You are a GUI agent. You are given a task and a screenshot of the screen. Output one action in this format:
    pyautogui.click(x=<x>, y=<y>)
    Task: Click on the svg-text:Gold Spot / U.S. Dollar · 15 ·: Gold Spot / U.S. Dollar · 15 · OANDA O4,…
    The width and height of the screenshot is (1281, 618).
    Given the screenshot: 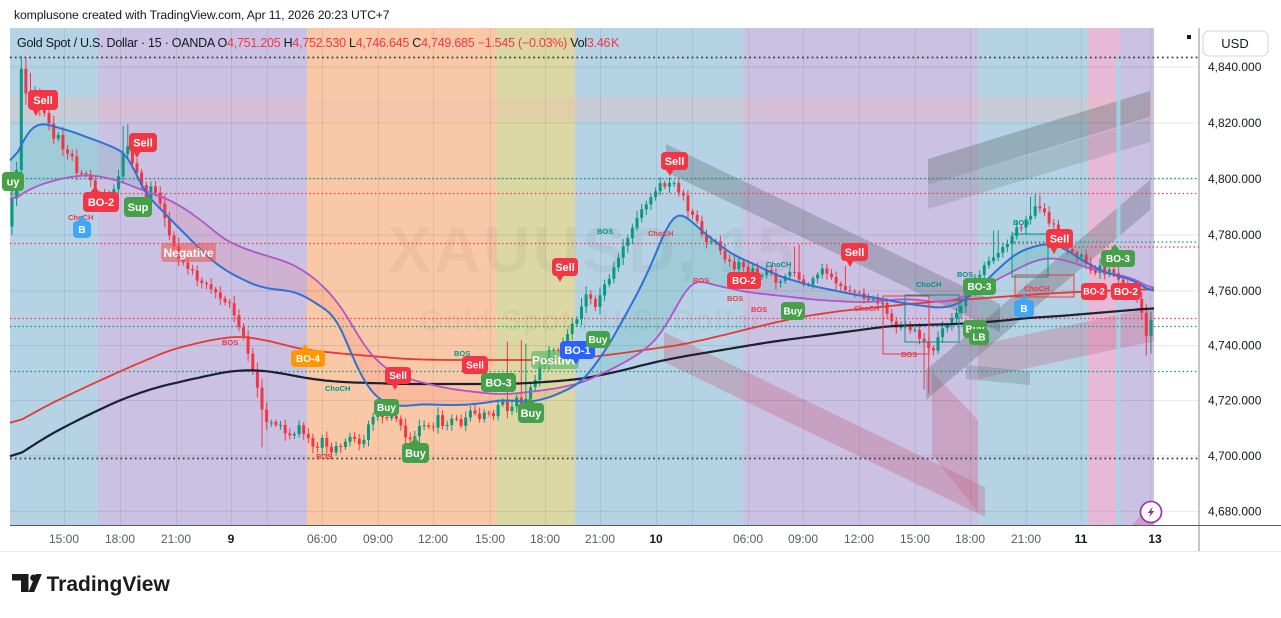 What is the action you would take?
    pyautogui.click(x=318, y=43)
    